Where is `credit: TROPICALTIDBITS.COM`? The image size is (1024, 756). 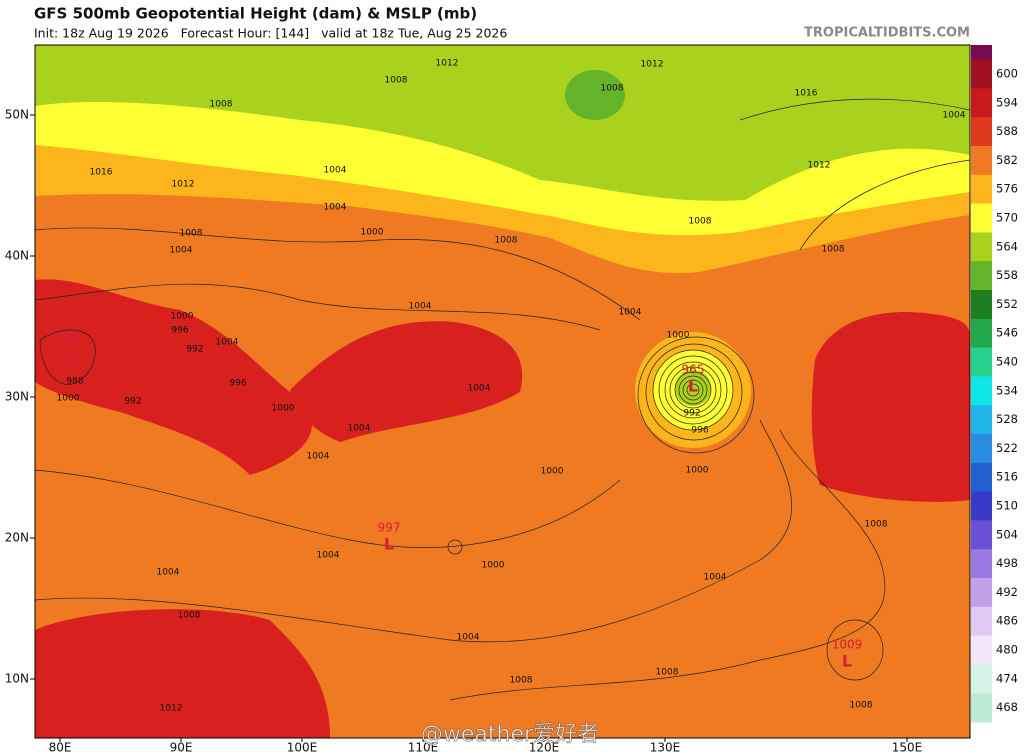 credit: TROPICALTIDBITS.COM is located at coordinates (887, 33).